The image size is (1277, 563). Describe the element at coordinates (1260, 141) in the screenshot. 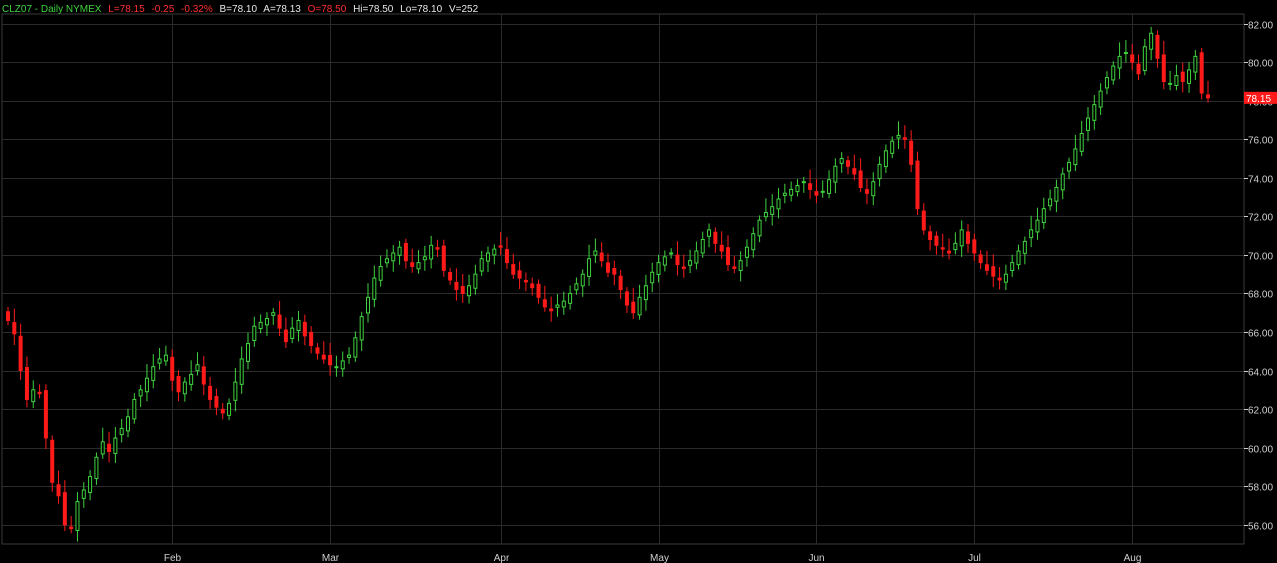

I see `y-tick-label: 76.00` at that location.